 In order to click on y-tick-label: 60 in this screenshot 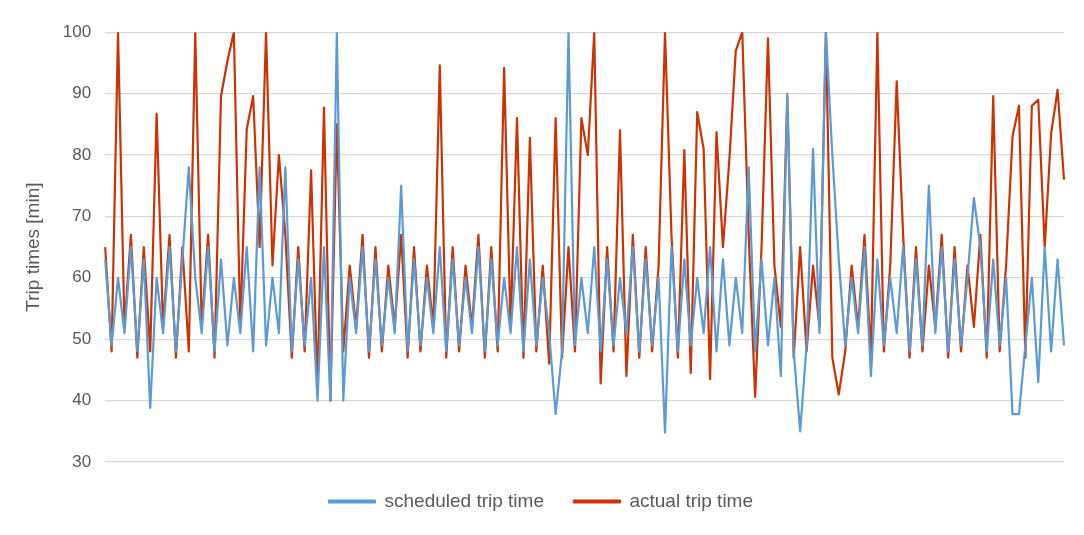, I will do `click(82, 277)`.